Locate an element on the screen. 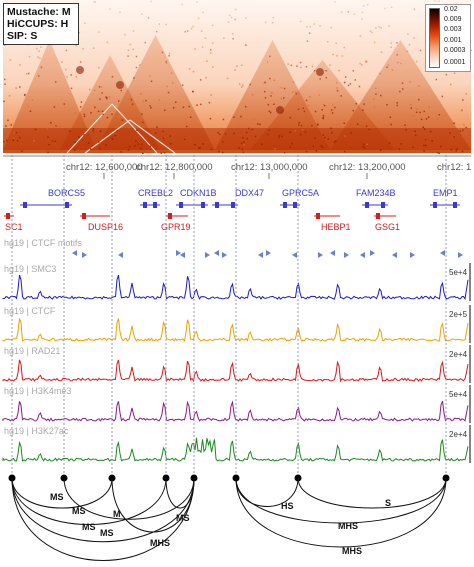  signal-trace is located at coordinates (235, 287).